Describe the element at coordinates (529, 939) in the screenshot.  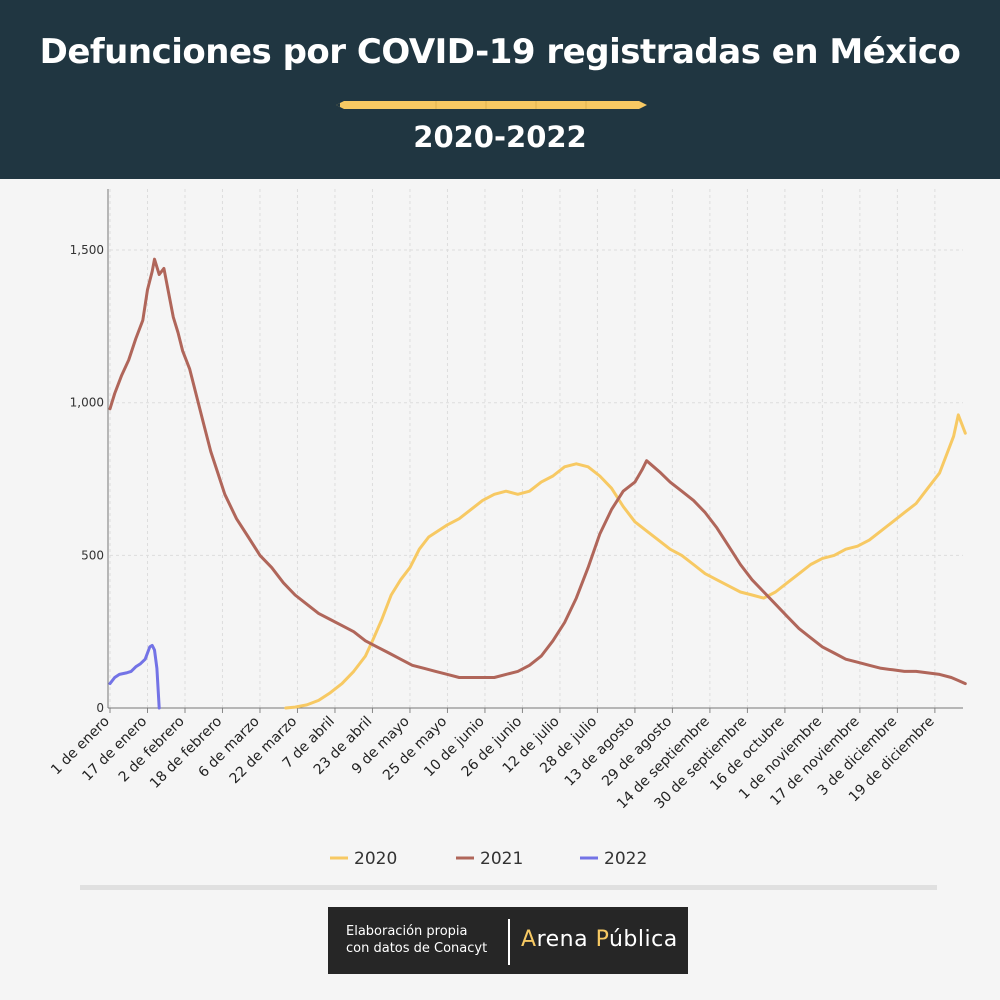
I see `logo-letter-a: A` at that location.